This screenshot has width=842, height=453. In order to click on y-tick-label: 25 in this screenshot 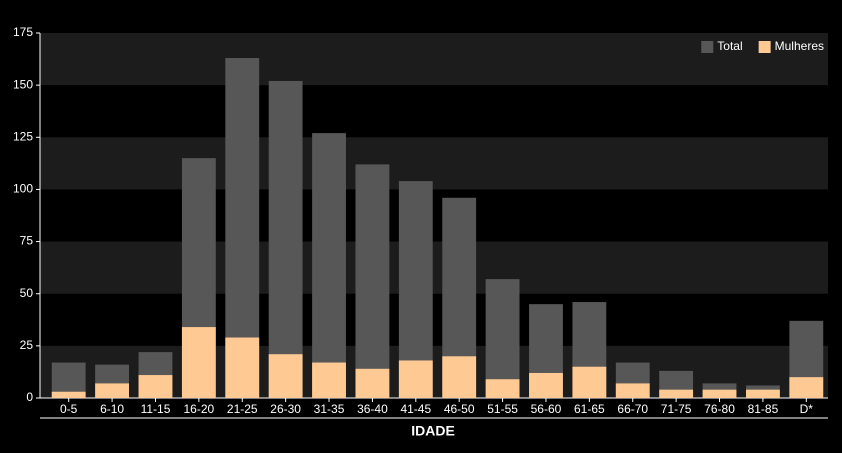, I will do `click(27, 345)`.